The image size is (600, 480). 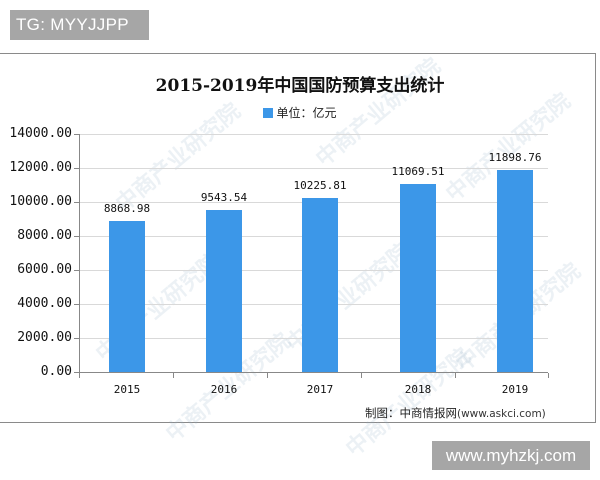 What do you see at coordinates (79, 253) in the screenshot?
I see `y-axis` at bounding box center [79, 253].